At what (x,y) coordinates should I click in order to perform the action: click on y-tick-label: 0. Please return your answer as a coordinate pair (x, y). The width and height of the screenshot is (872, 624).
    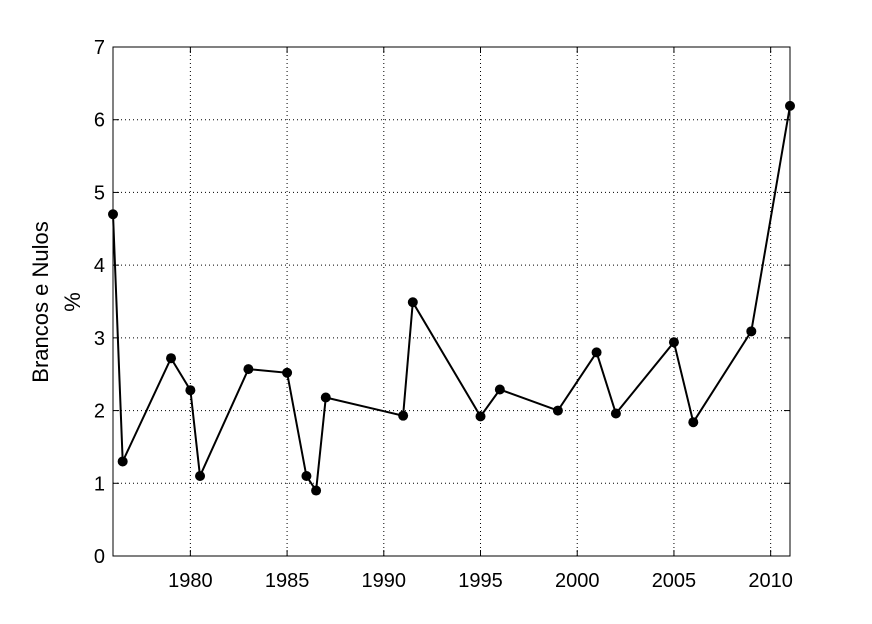
    Looking at the image, I should click on (99, 557).